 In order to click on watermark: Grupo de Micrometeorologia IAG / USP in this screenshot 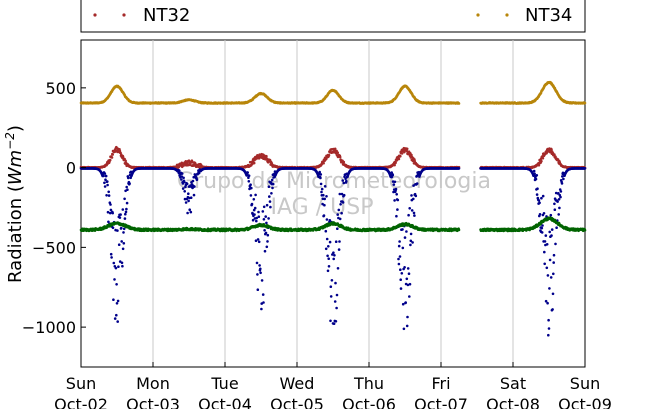, I will do `click(334, 194)`.